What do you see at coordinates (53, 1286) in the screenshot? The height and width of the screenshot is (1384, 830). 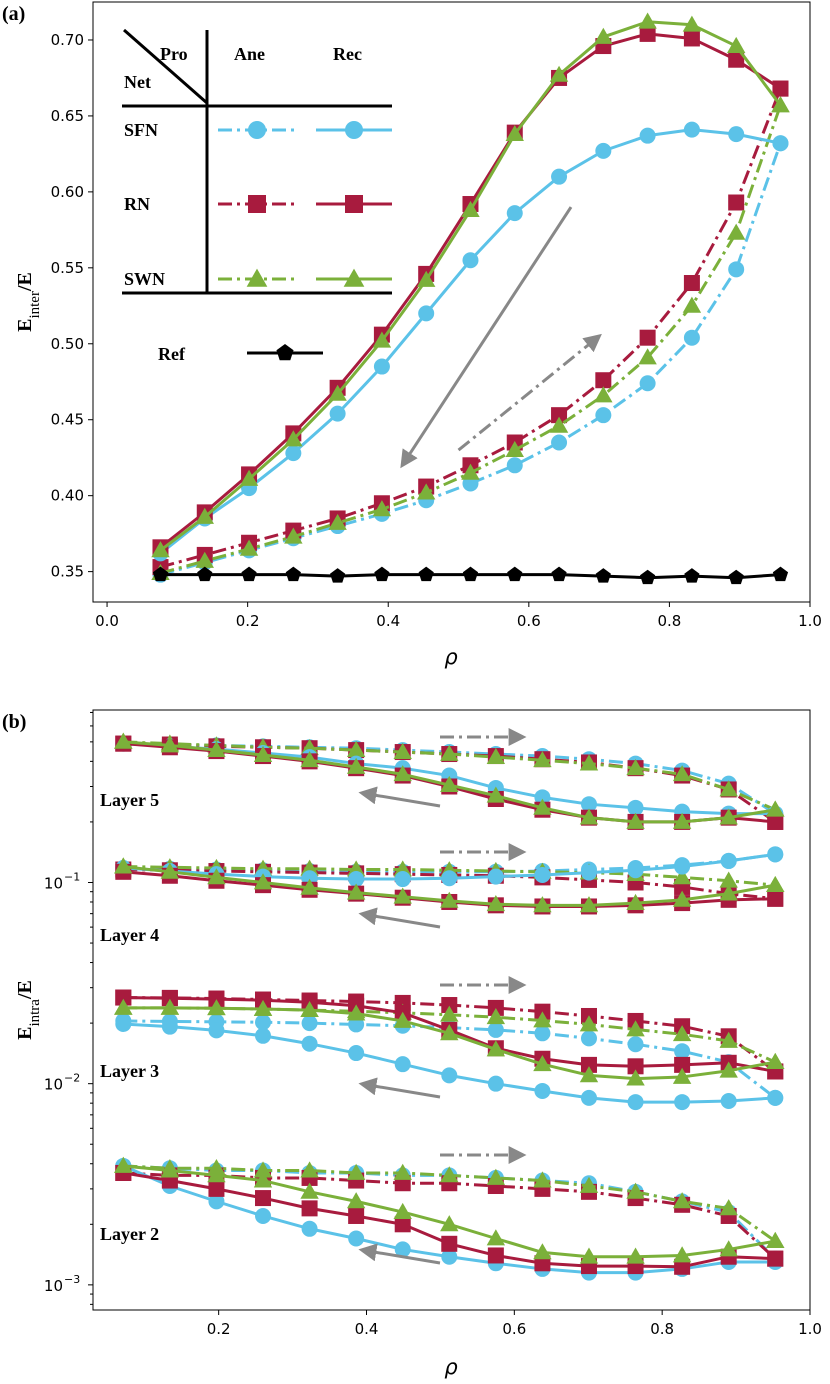 I see `tick-base: 10` at bounding box center [53, 1286].